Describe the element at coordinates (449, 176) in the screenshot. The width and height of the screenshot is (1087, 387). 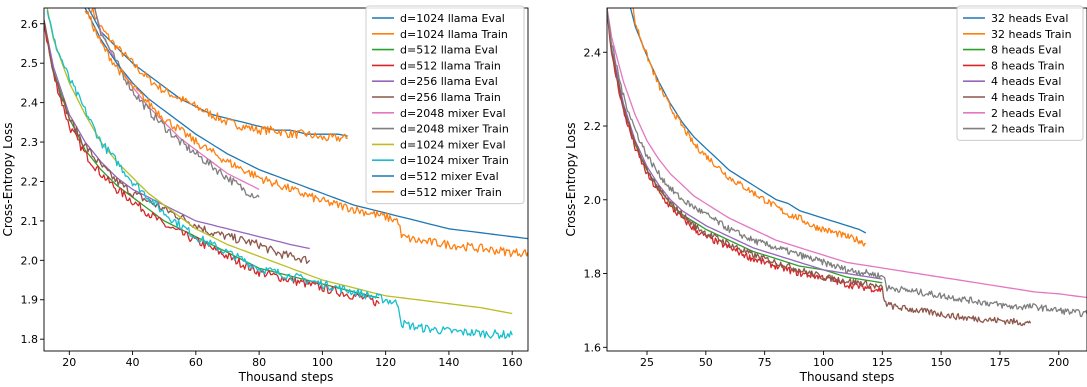
I see `legend-entry: d=512 mixer Eval` at that location.